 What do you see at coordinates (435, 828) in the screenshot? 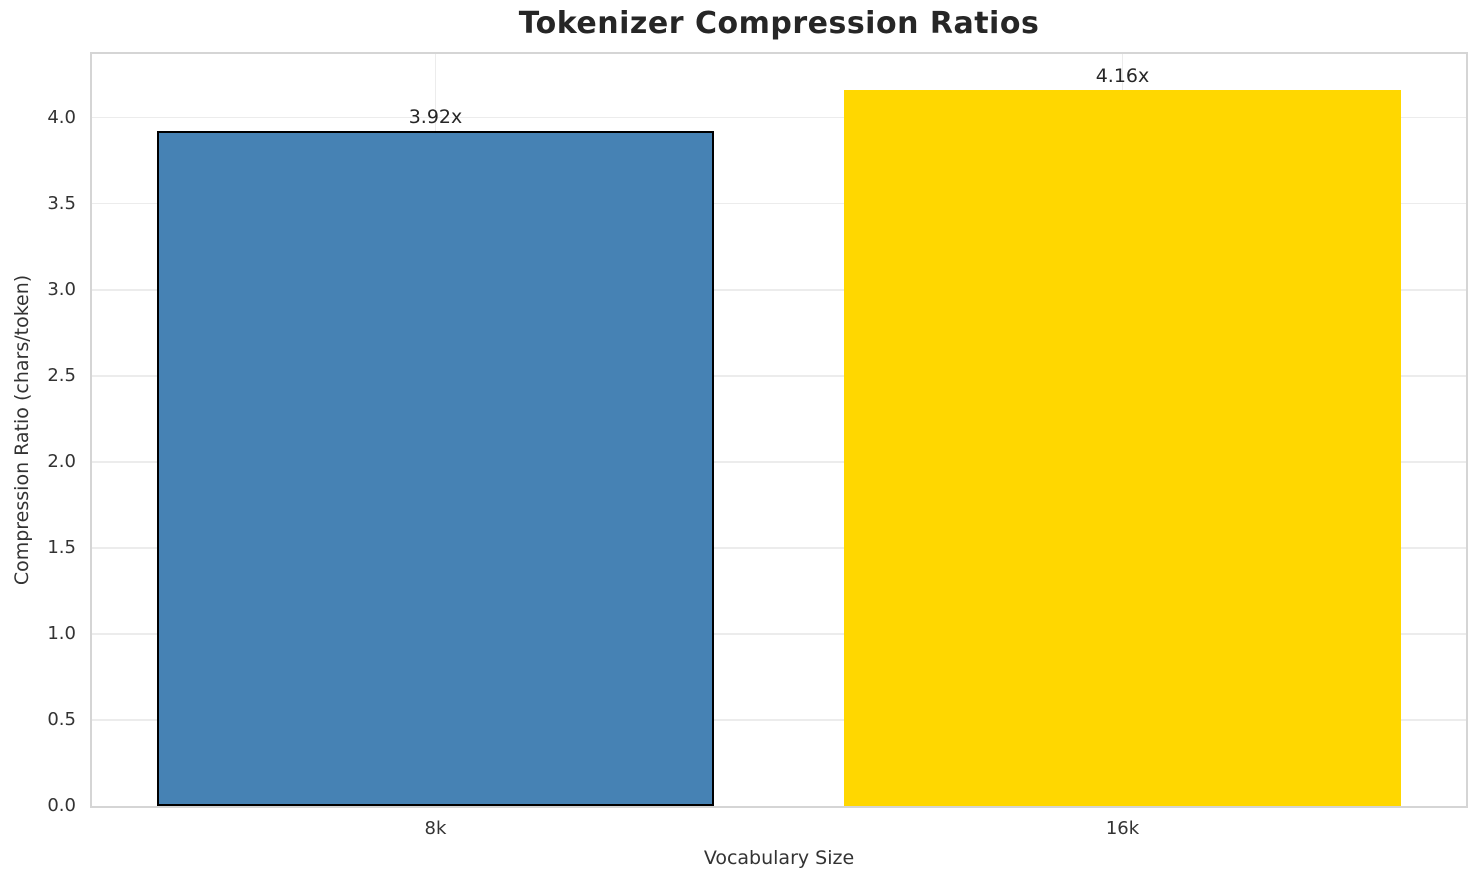
I see `x-tick-label: 8k` at bounding box center [435, 828].